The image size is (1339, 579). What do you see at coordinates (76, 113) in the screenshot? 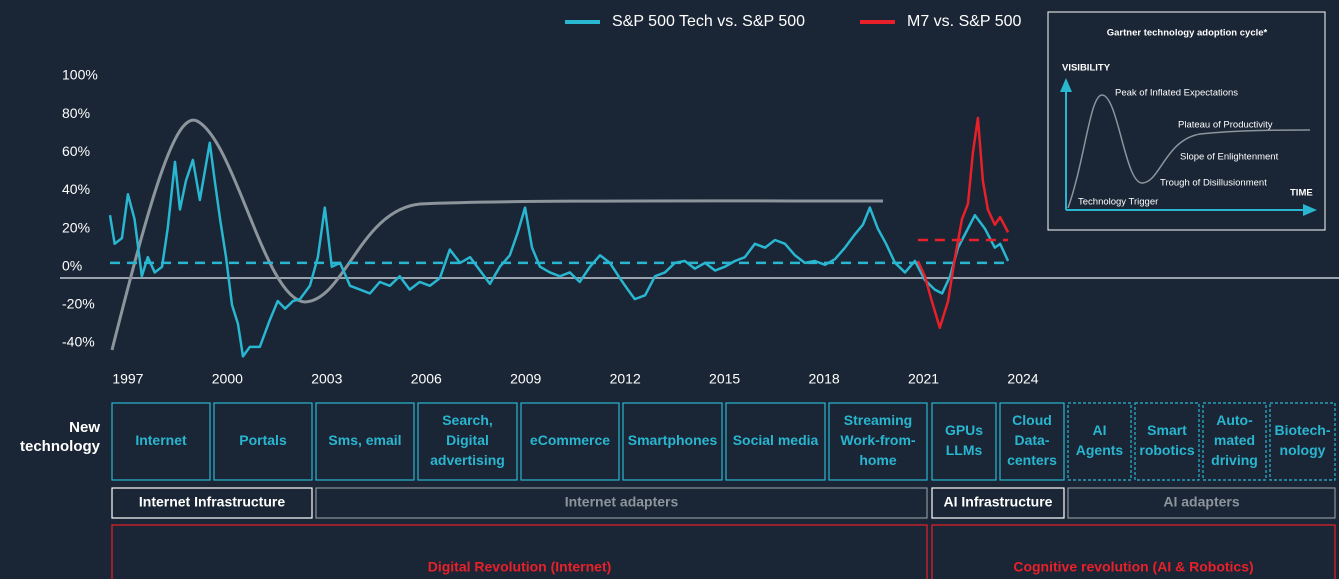
I see `y-tick-label: 80%` at bounding box center [76, 113].